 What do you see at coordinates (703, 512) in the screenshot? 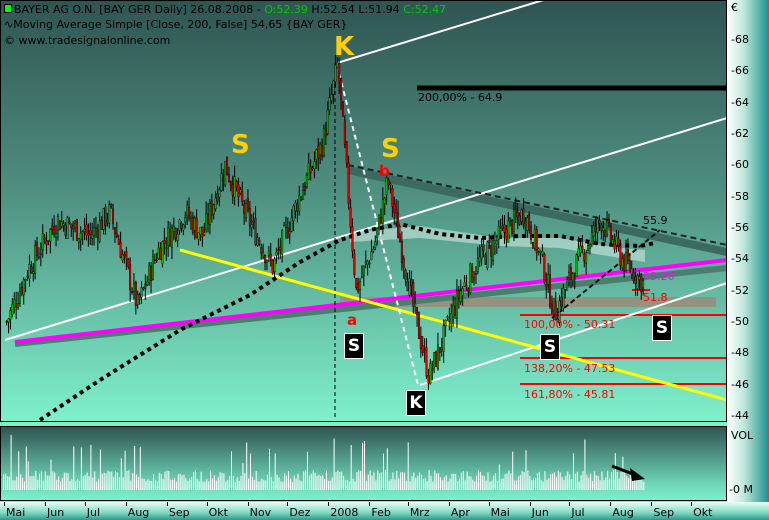
I see `x-tick-label: Okt` at bounding box center [703, 512].